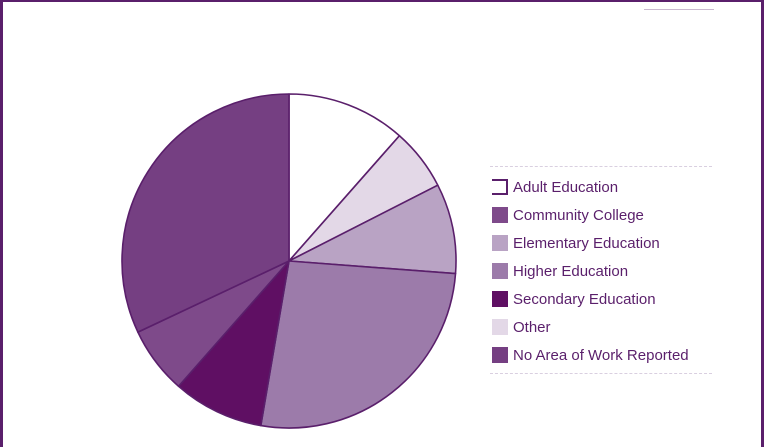 Image resolution: width=764 pixels, height=447 pixels. I want to click on legend-item-elementary-education: Elementary Education, so click(602, 243).